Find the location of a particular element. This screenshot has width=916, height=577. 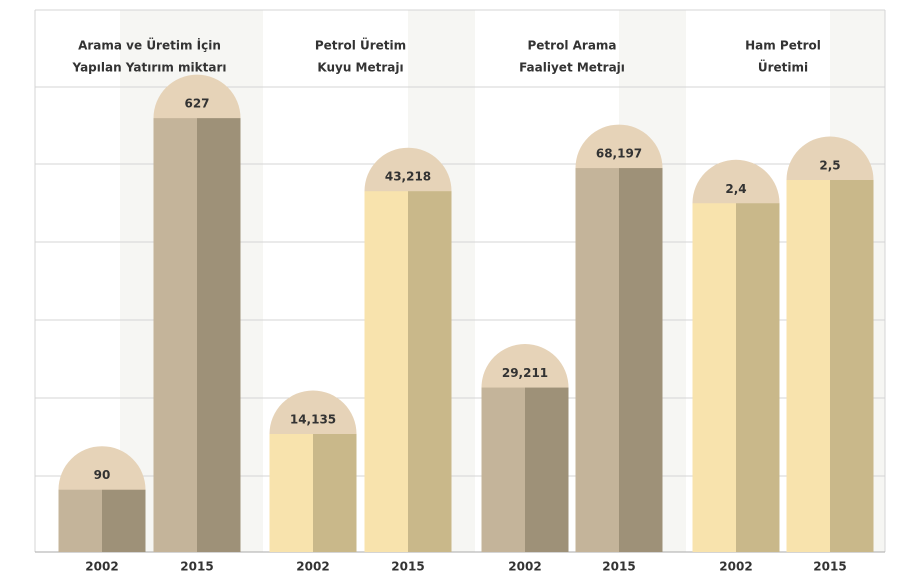

group-title: Petrol Arama is located at coordinates (571, 46).